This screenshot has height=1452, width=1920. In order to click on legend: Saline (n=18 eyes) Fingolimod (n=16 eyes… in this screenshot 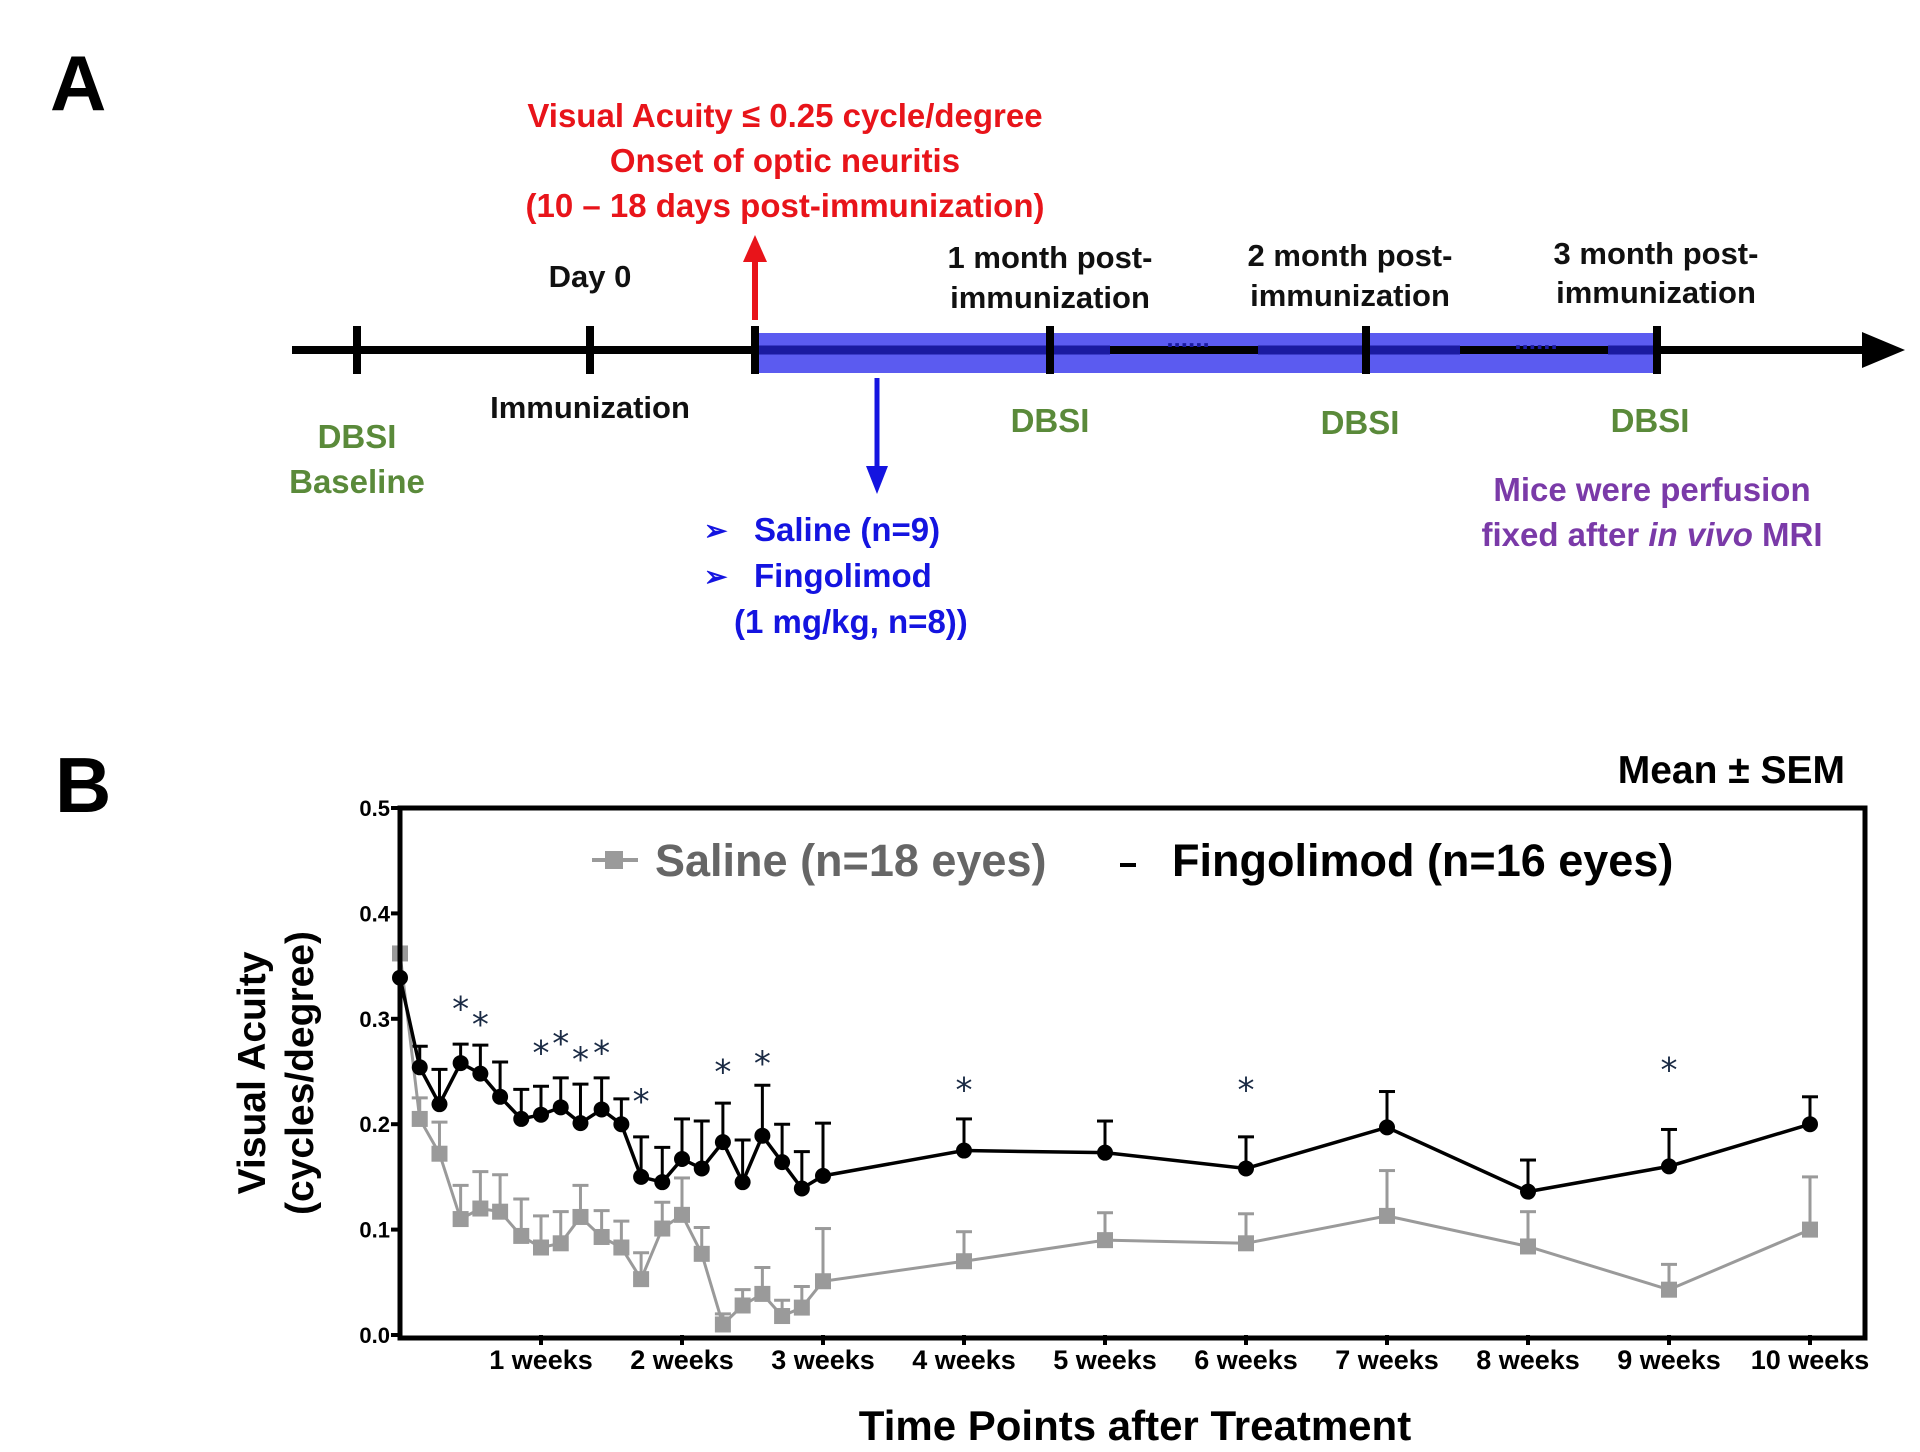, I will do `click(1132, 860)`.